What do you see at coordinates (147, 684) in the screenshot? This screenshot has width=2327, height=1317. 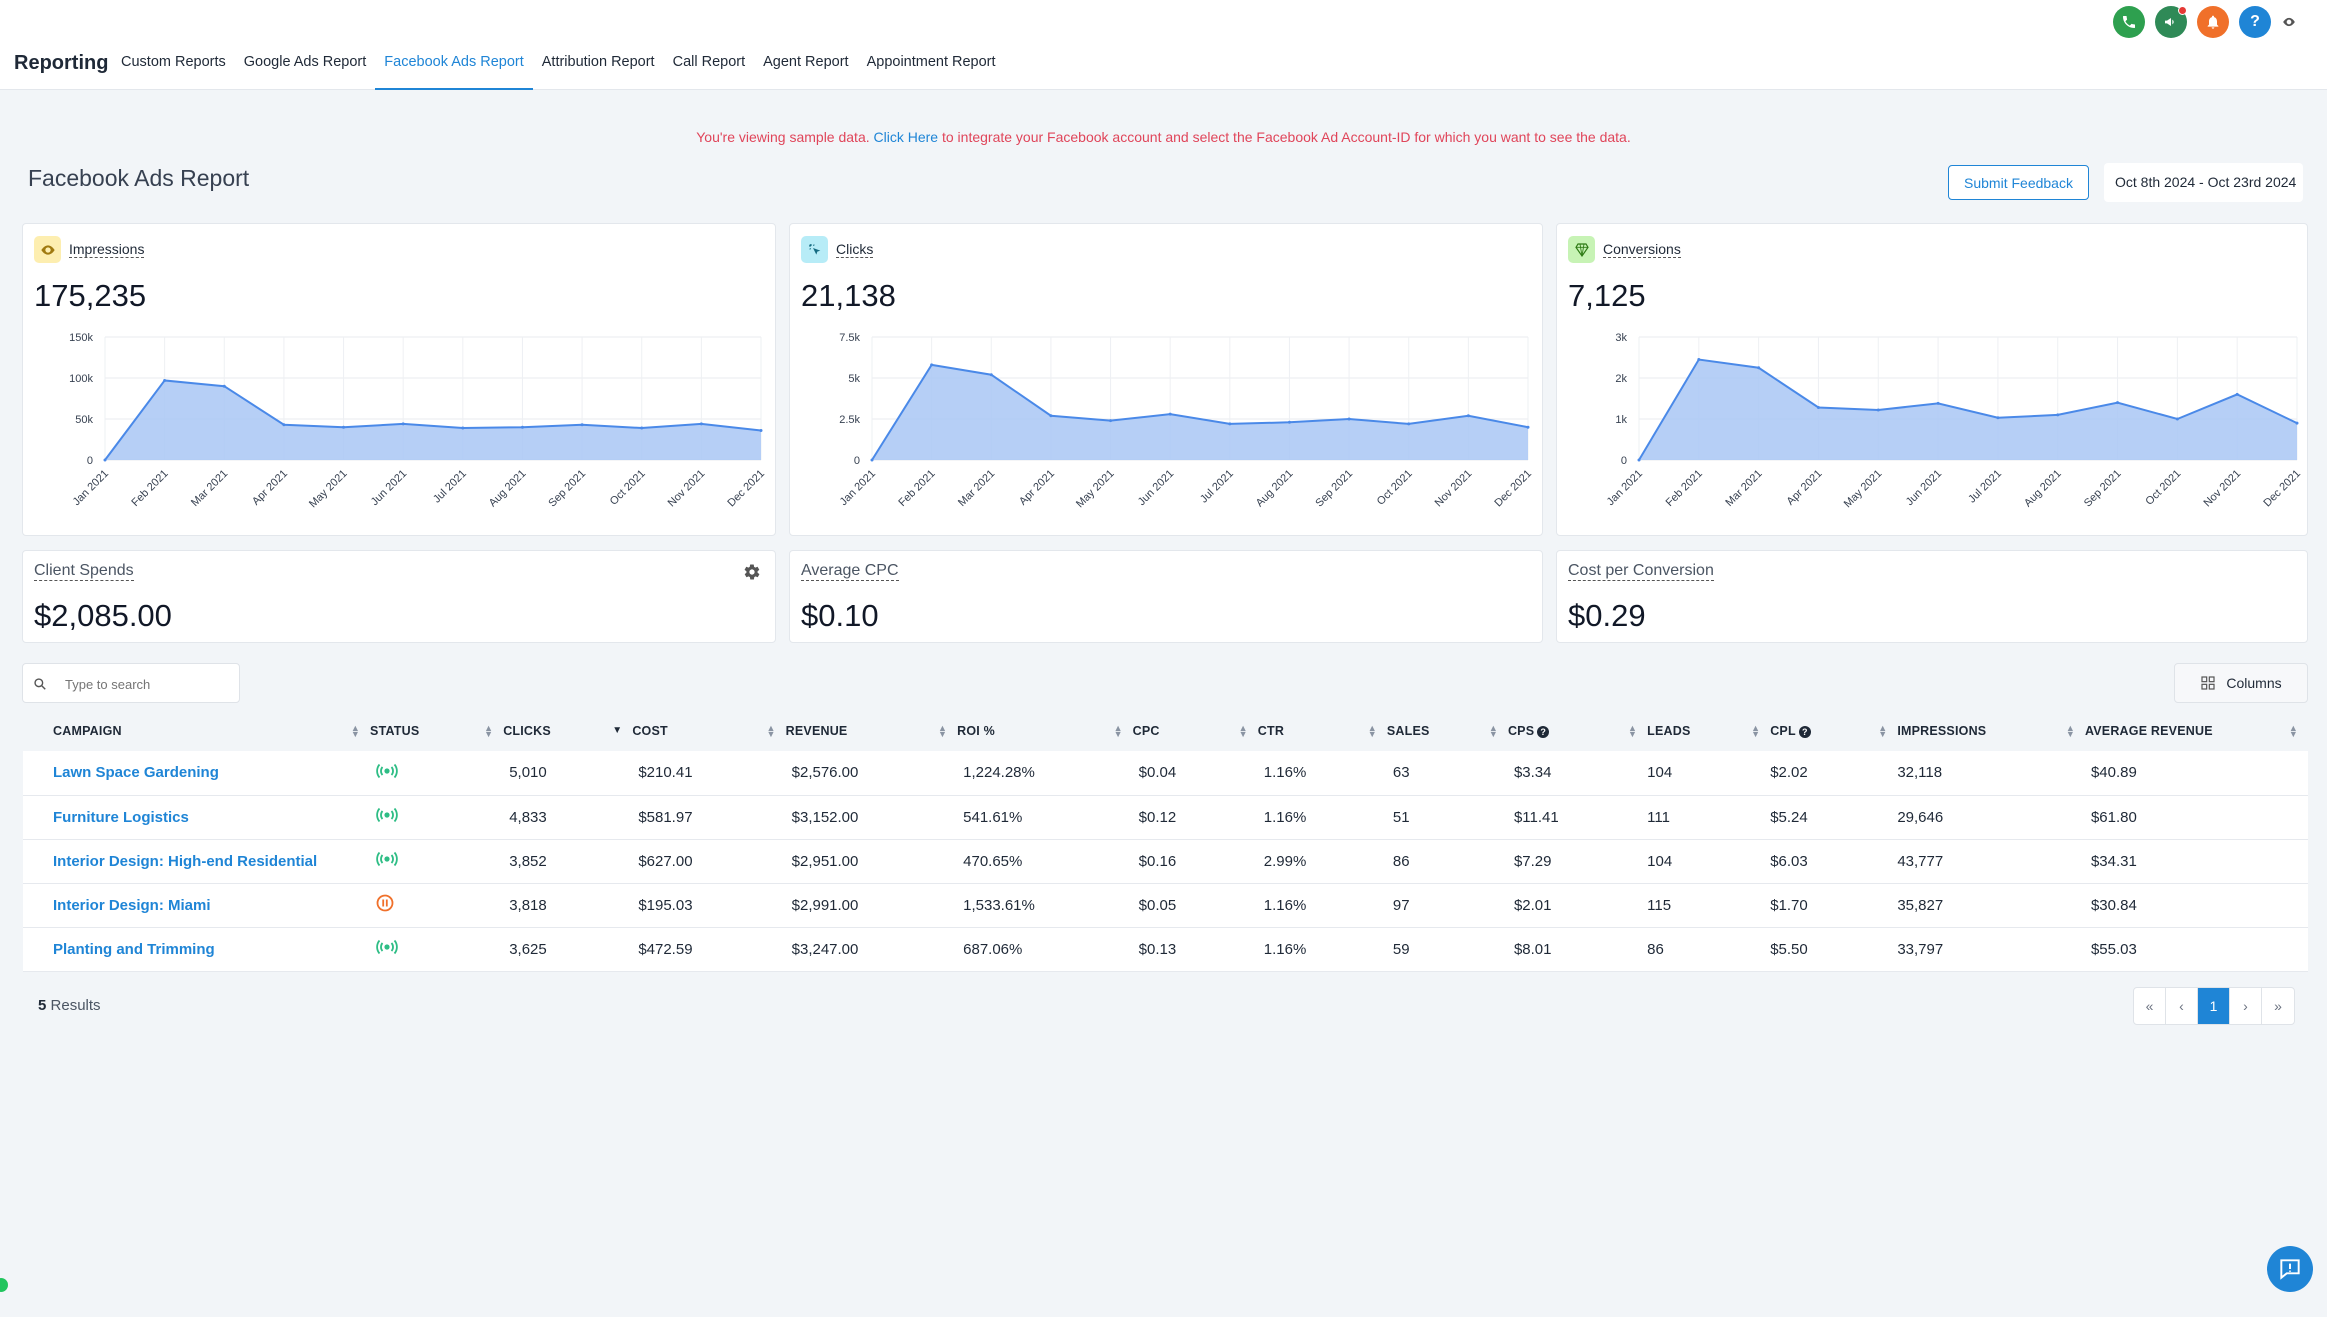 I see `search-input` at bounding box center [147, 684].